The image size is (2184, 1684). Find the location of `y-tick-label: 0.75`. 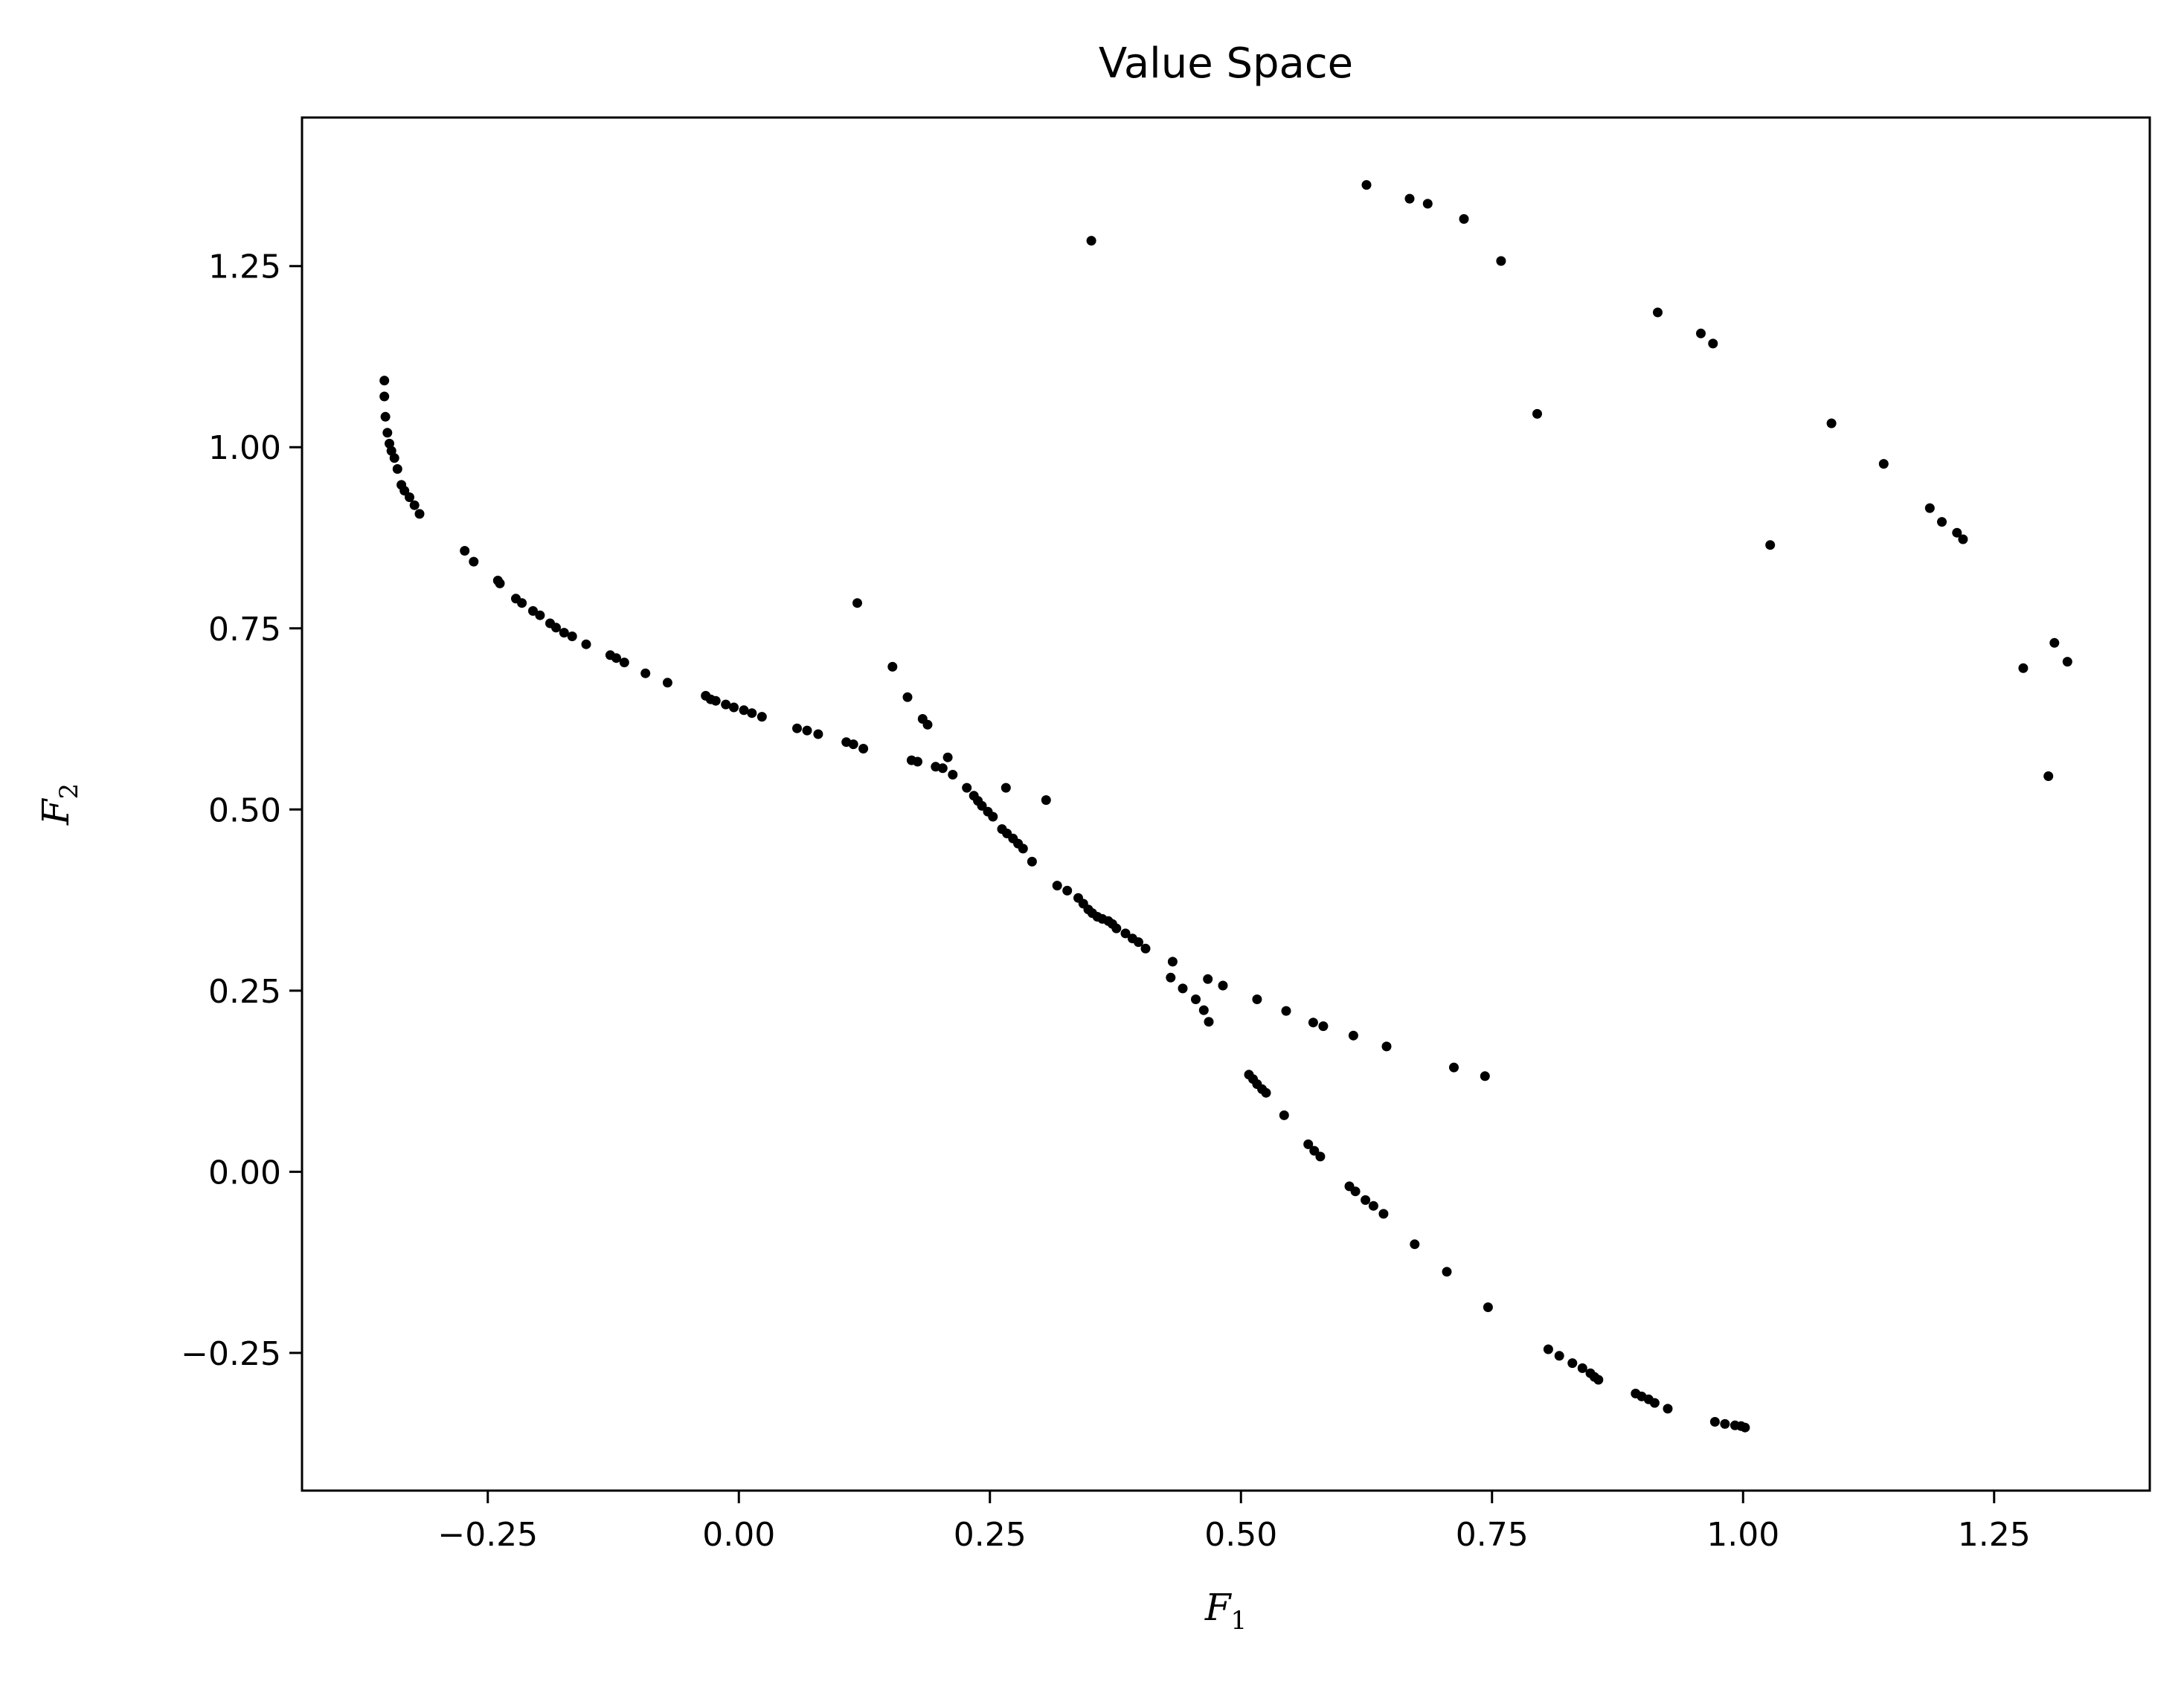

y-tick-label: 0.75 is located at coordinates (244, 630).